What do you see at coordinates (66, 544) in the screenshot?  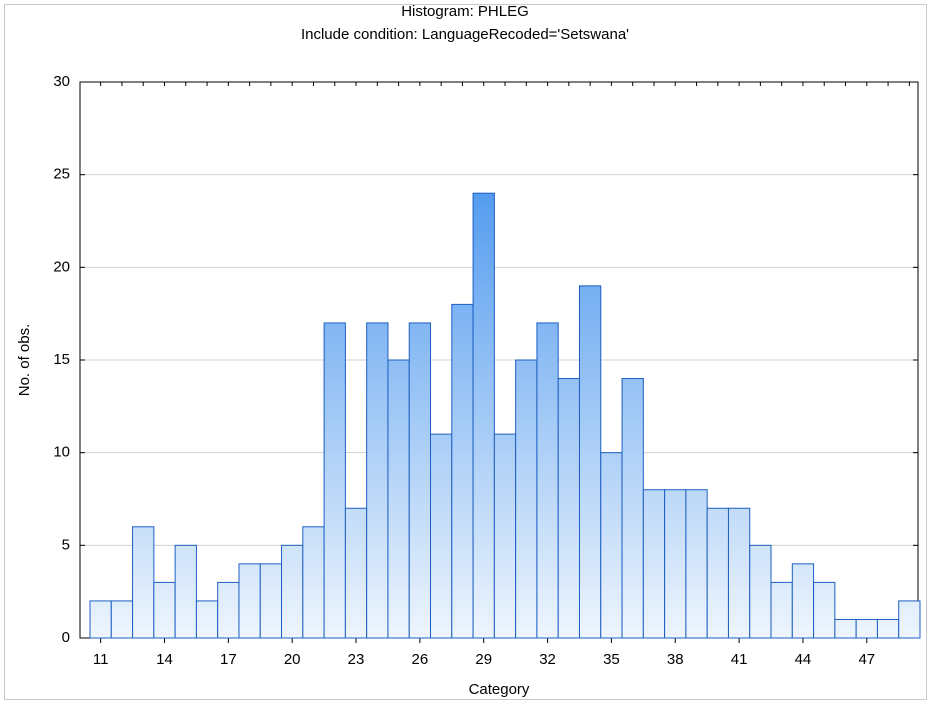 I see `y-tick-label: 5` at bounding box center [66, 544].